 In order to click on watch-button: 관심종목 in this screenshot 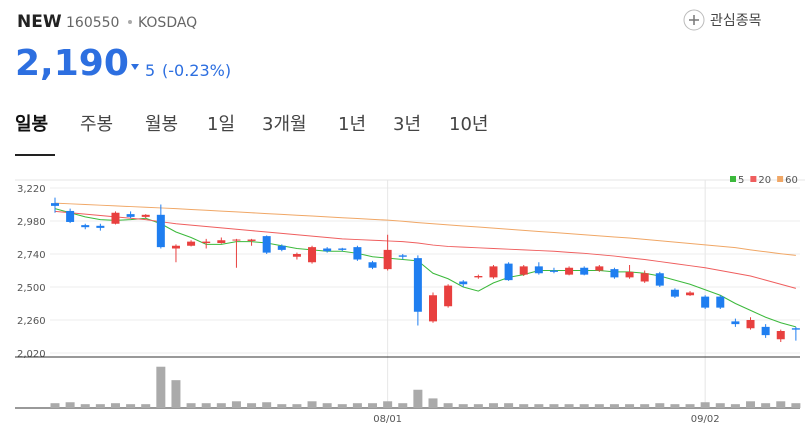, I will do `click(722, 20)`.